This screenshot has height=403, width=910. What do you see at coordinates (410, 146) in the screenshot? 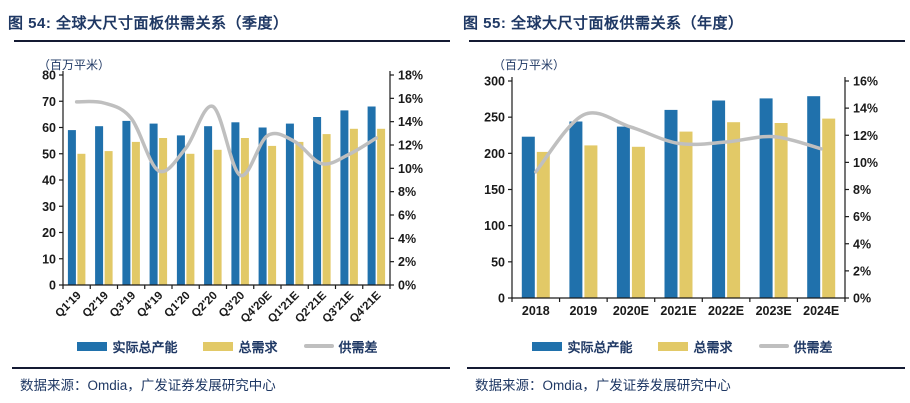
I see `right-axis-tick-label: 12%` at bounding box center [410, 146].